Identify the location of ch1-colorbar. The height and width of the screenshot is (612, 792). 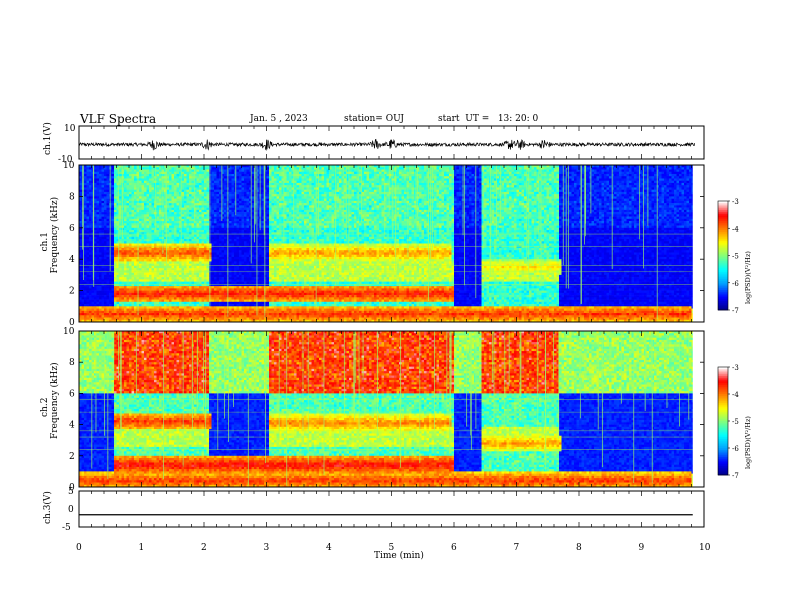
(723, 255).